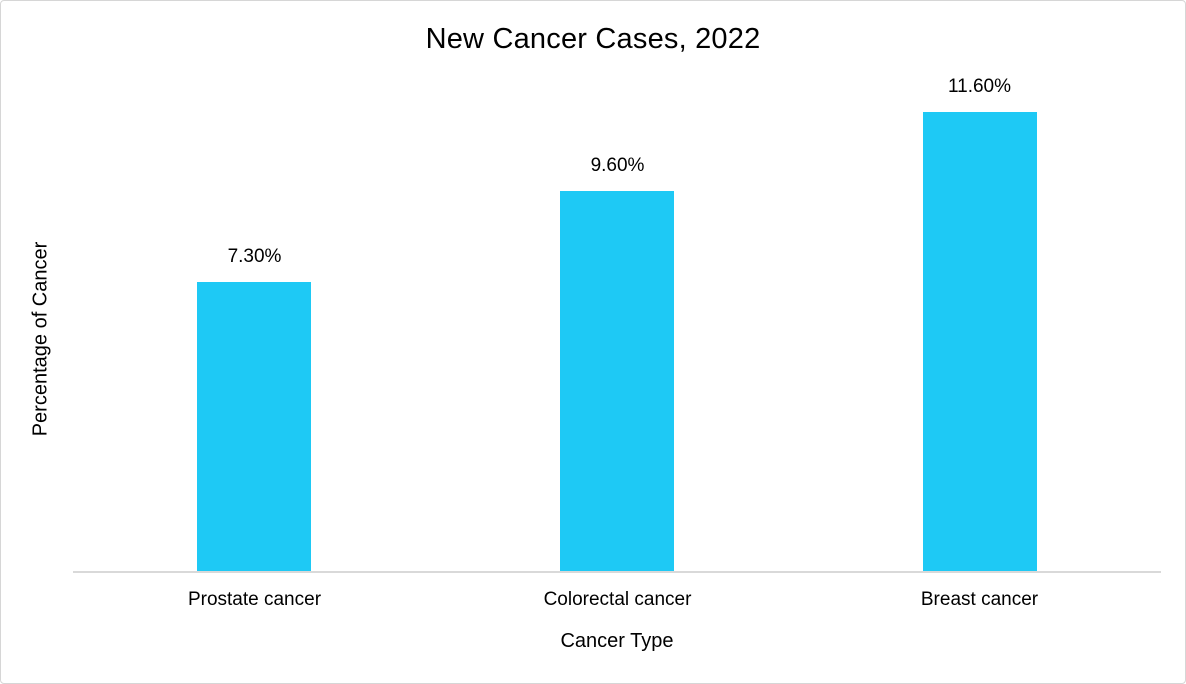 This screenshot has height=684, width=1186. Describe the element at coordinates (617, 572) in the screenshot. I see `x-axis-line` at that location.